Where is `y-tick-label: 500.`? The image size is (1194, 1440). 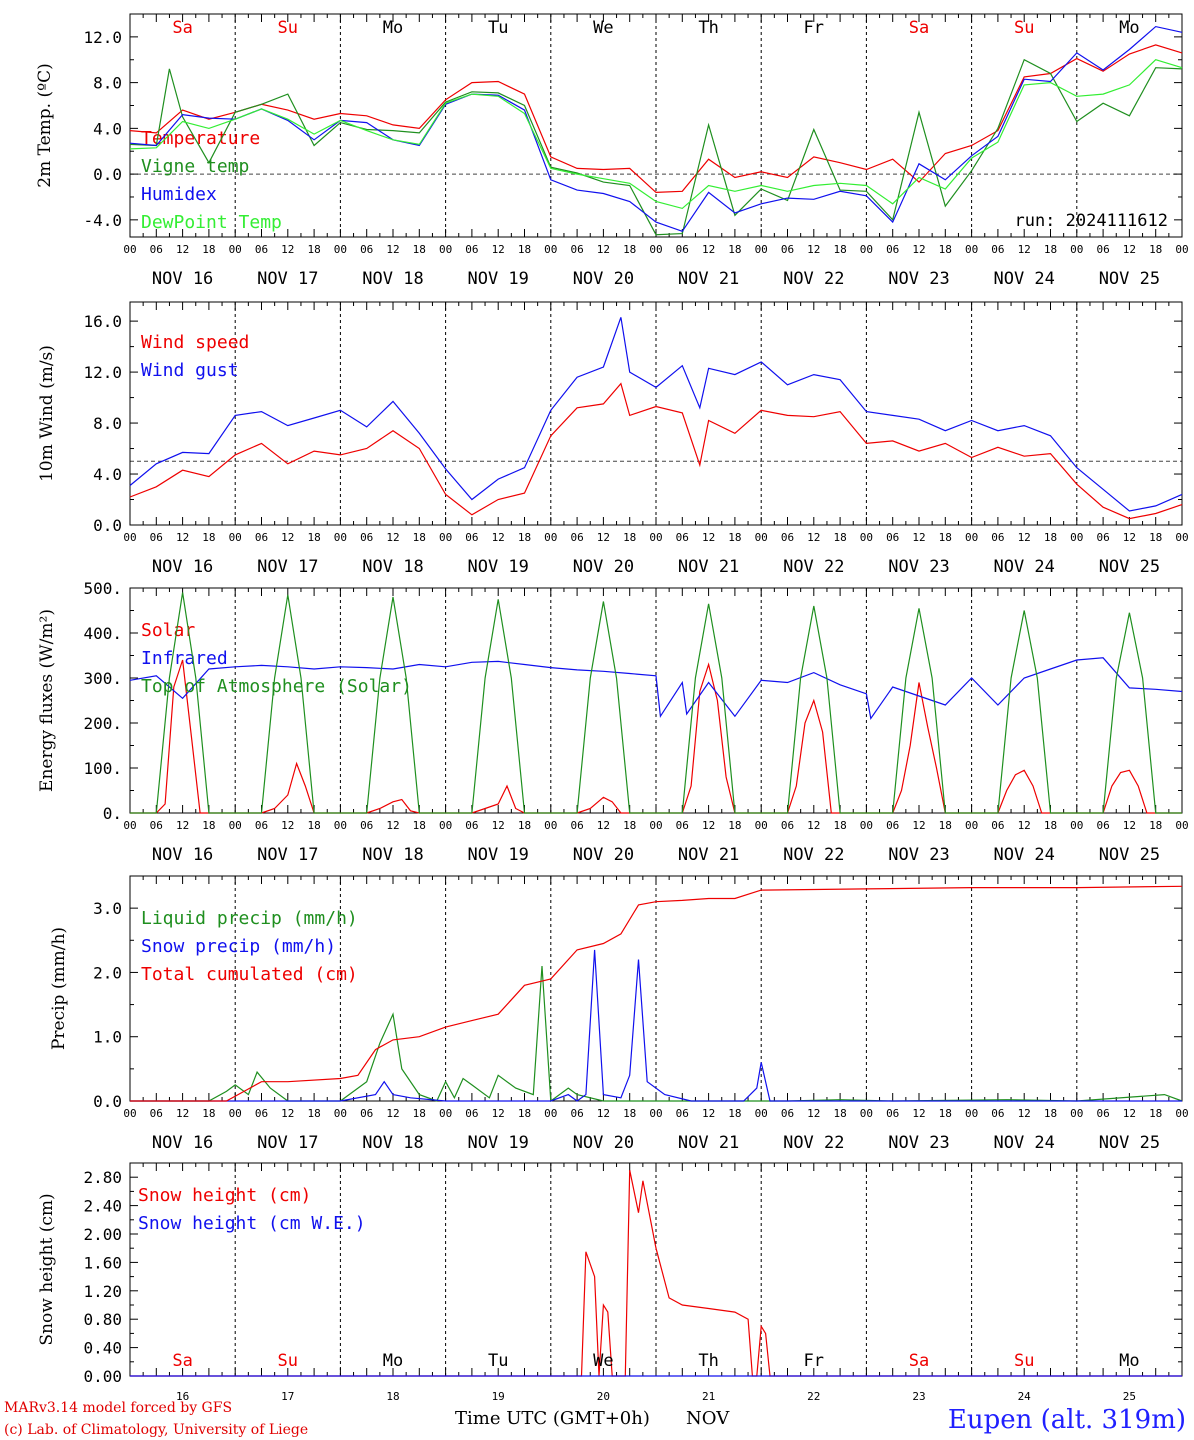 y-tick-label: 500. is located at coordinates (102, 588).